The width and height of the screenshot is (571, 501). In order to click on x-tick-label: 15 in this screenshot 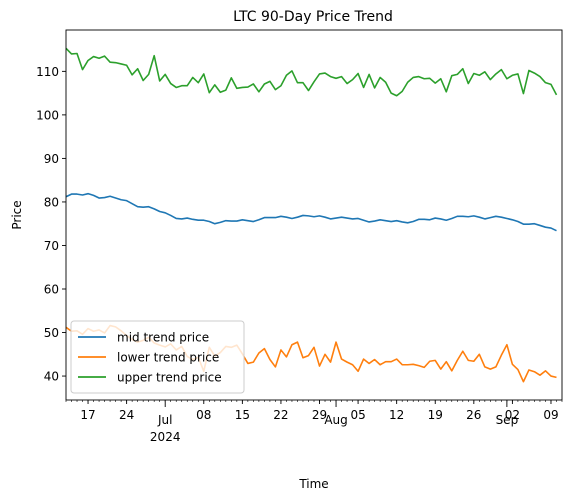, I will do `click(242, 415)`.